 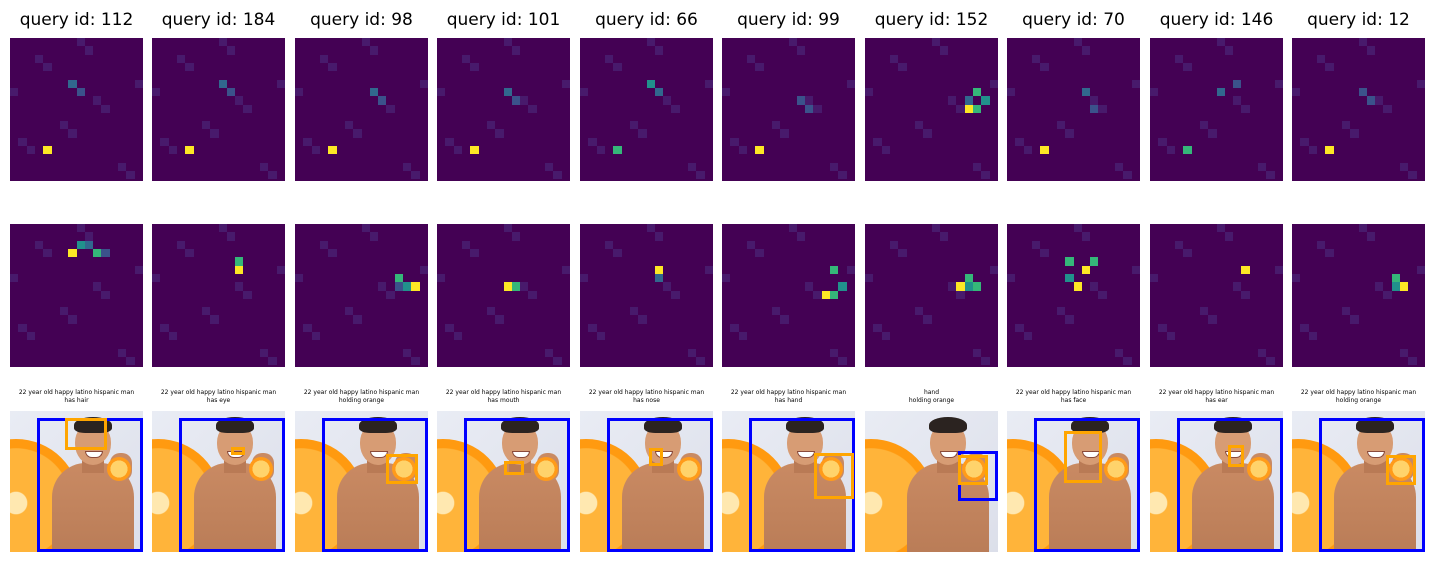 I want to click on object-bounding-box, so click(x=973, y=470).